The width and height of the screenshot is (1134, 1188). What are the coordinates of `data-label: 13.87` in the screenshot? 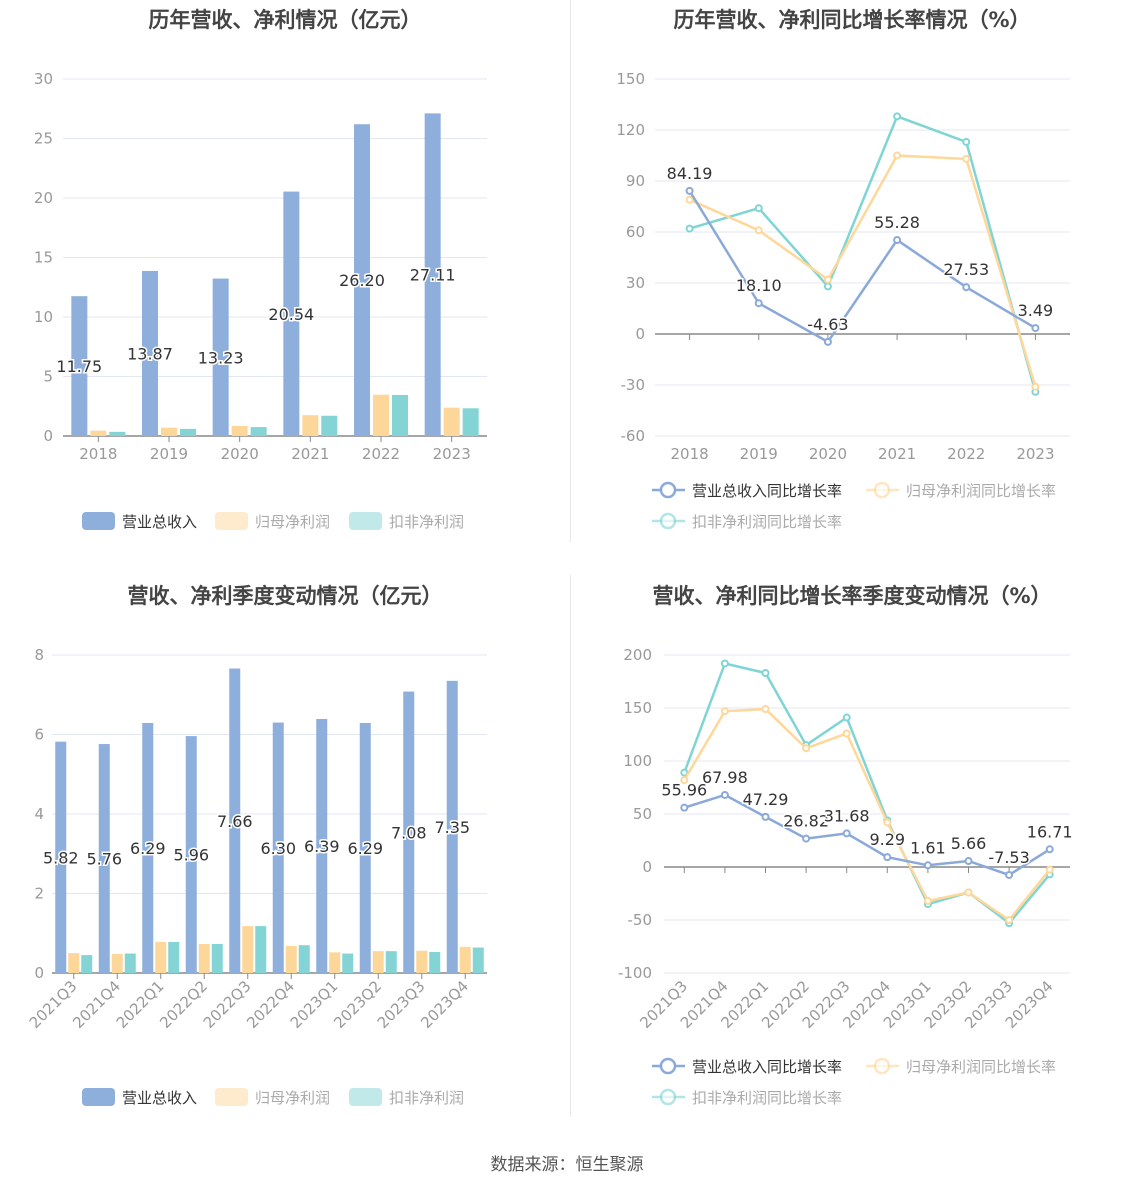 It's located at (150, 353).